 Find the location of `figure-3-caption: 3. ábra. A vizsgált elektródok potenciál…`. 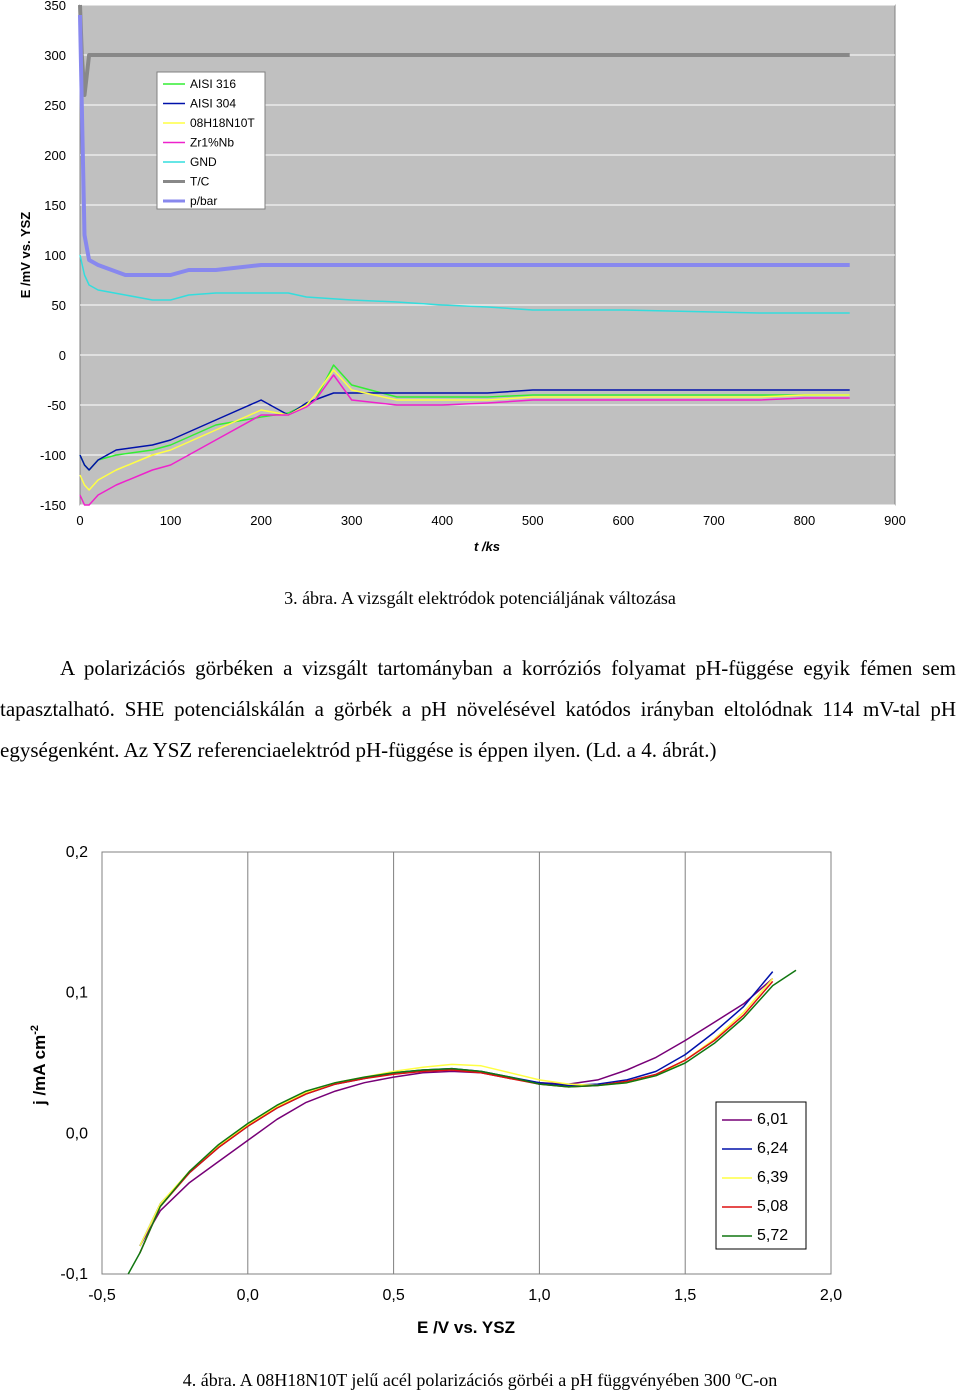

figure-3-caption: 3. ábra. A vizsgált elektródok potenciál… is located at coordinates (480, 598).